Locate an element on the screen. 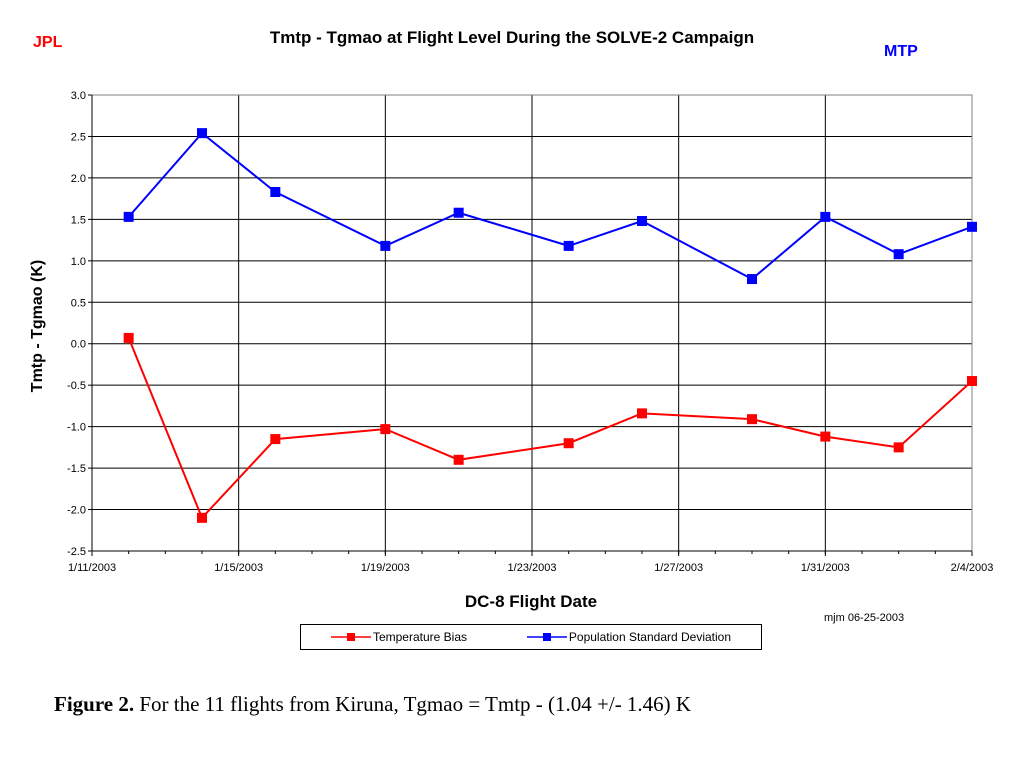 The width and height of the screenshot is (1024, 768). y-axis-label: Tmtp - Tgmao (K) is located at coordinates (37, 326).